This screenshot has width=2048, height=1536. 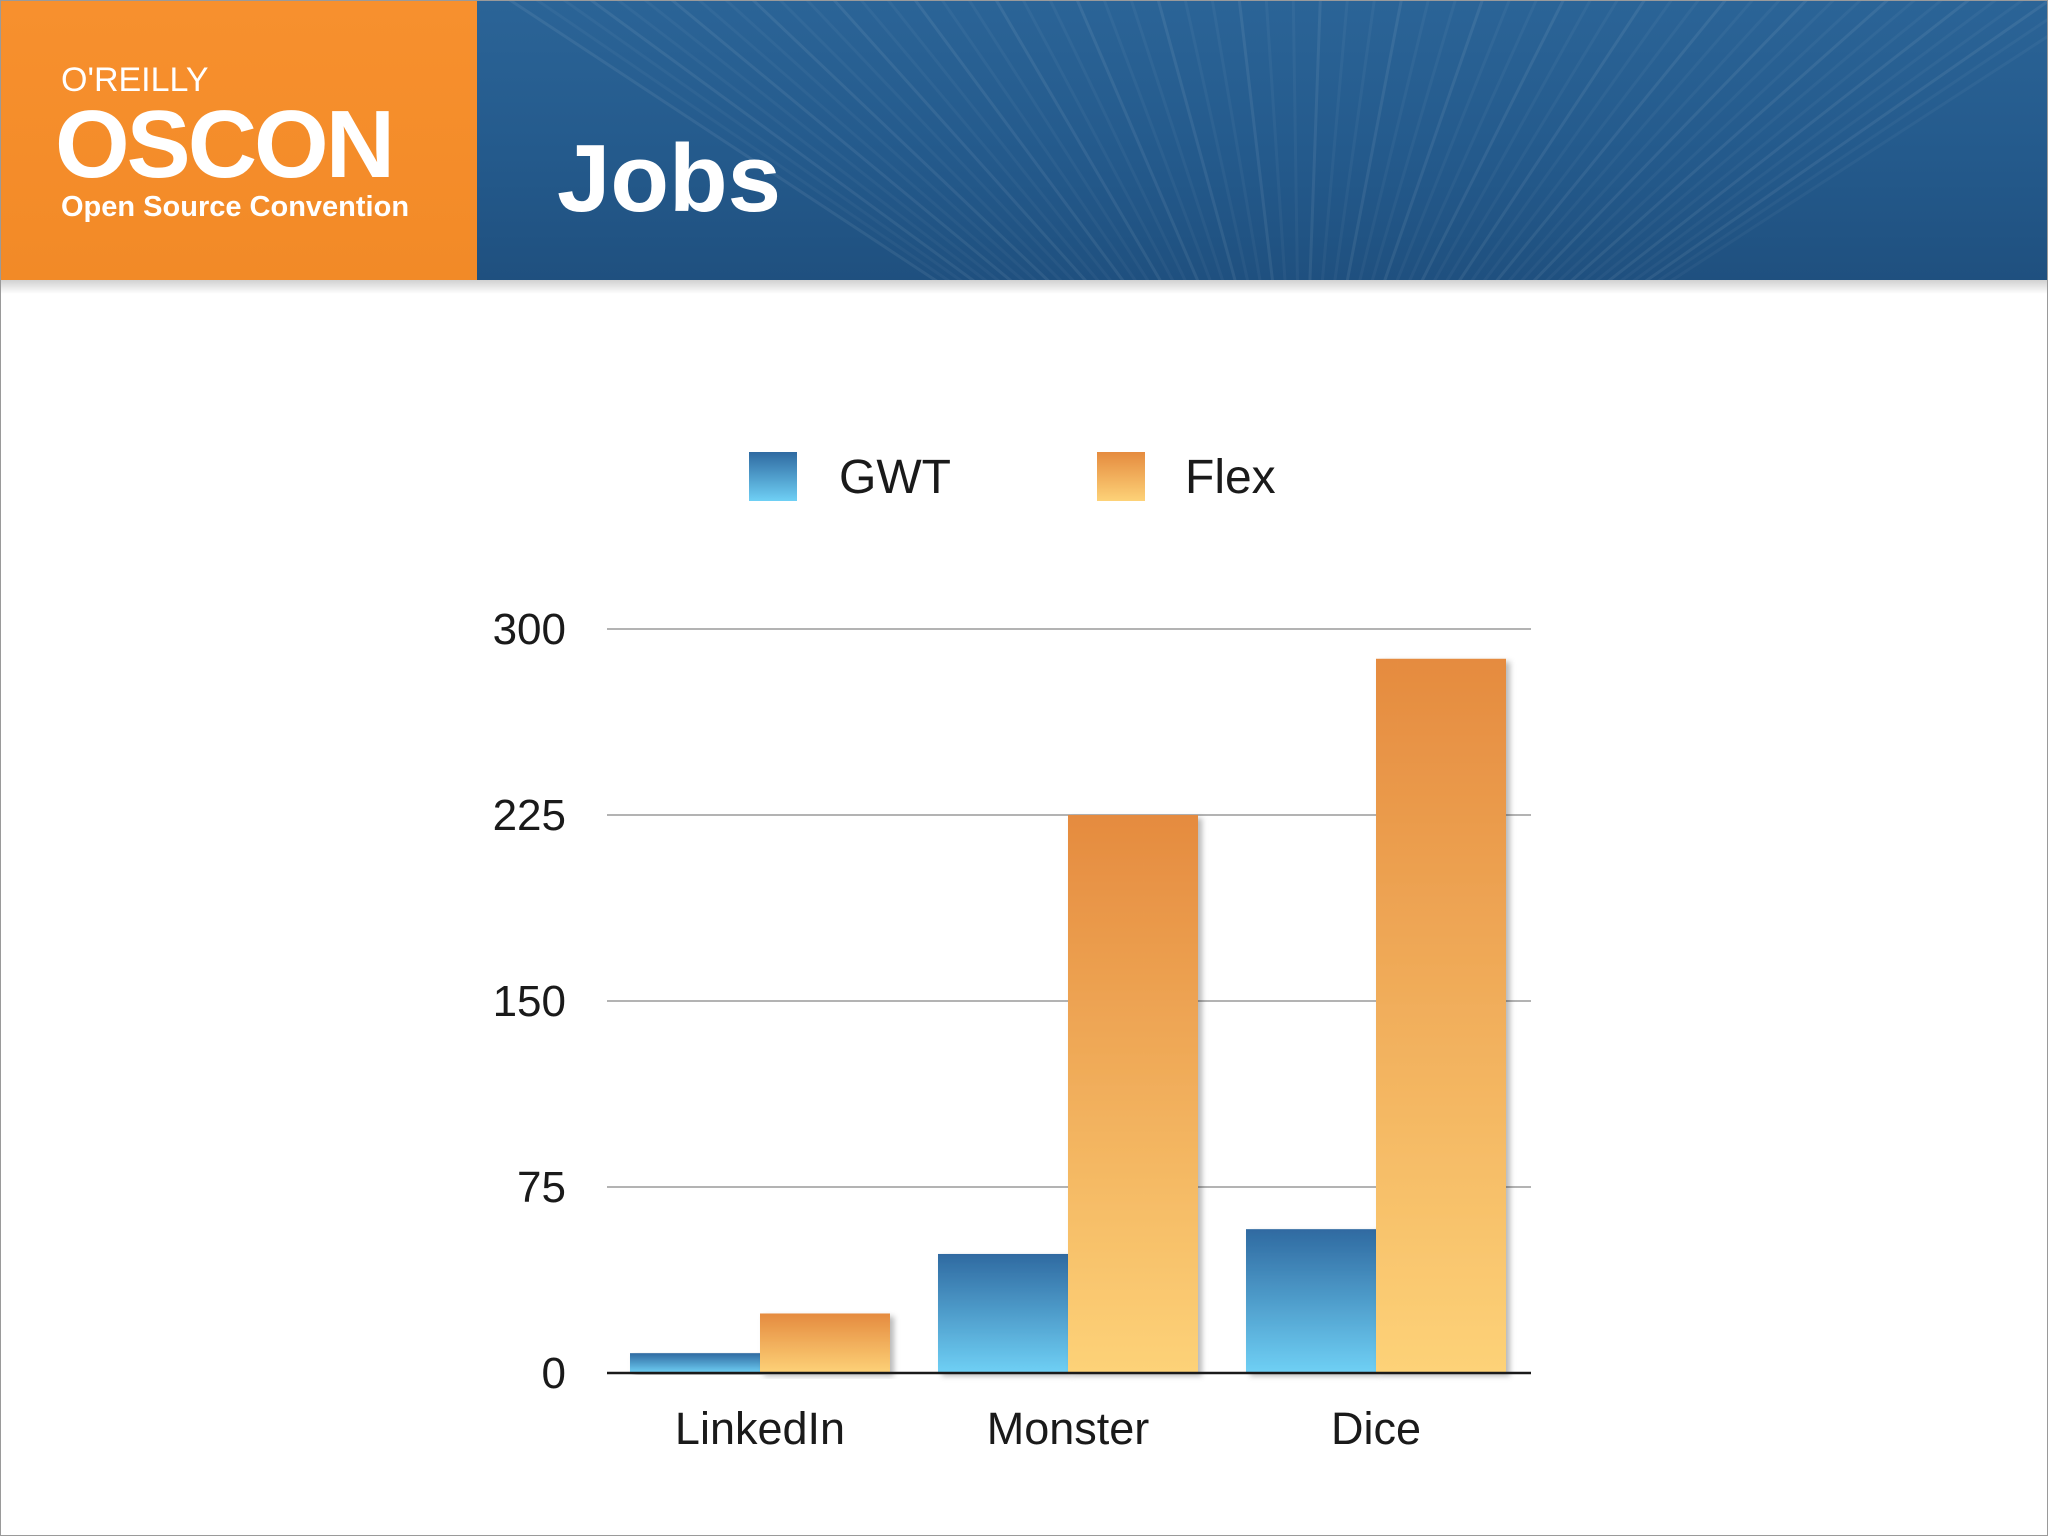 What do you see at coordinates (135, 80) in the screenshot?
I see `logo-brand: O'REILLY` at bounding box center [135, 80].